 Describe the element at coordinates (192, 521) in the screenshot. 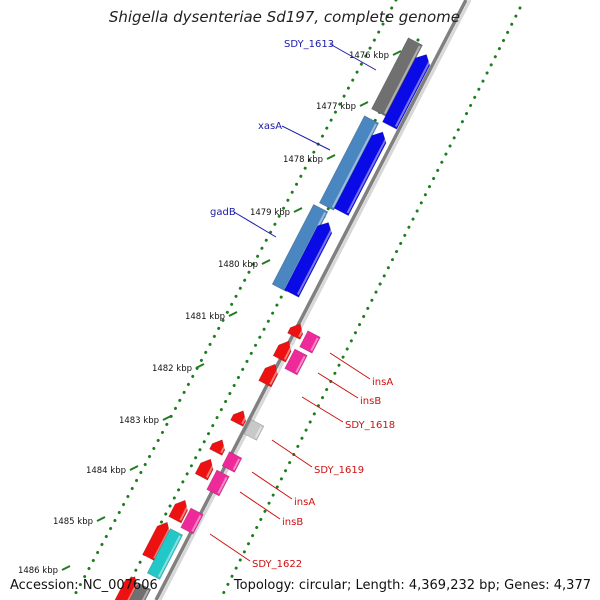

I see `gene-pink-extra` at that location.